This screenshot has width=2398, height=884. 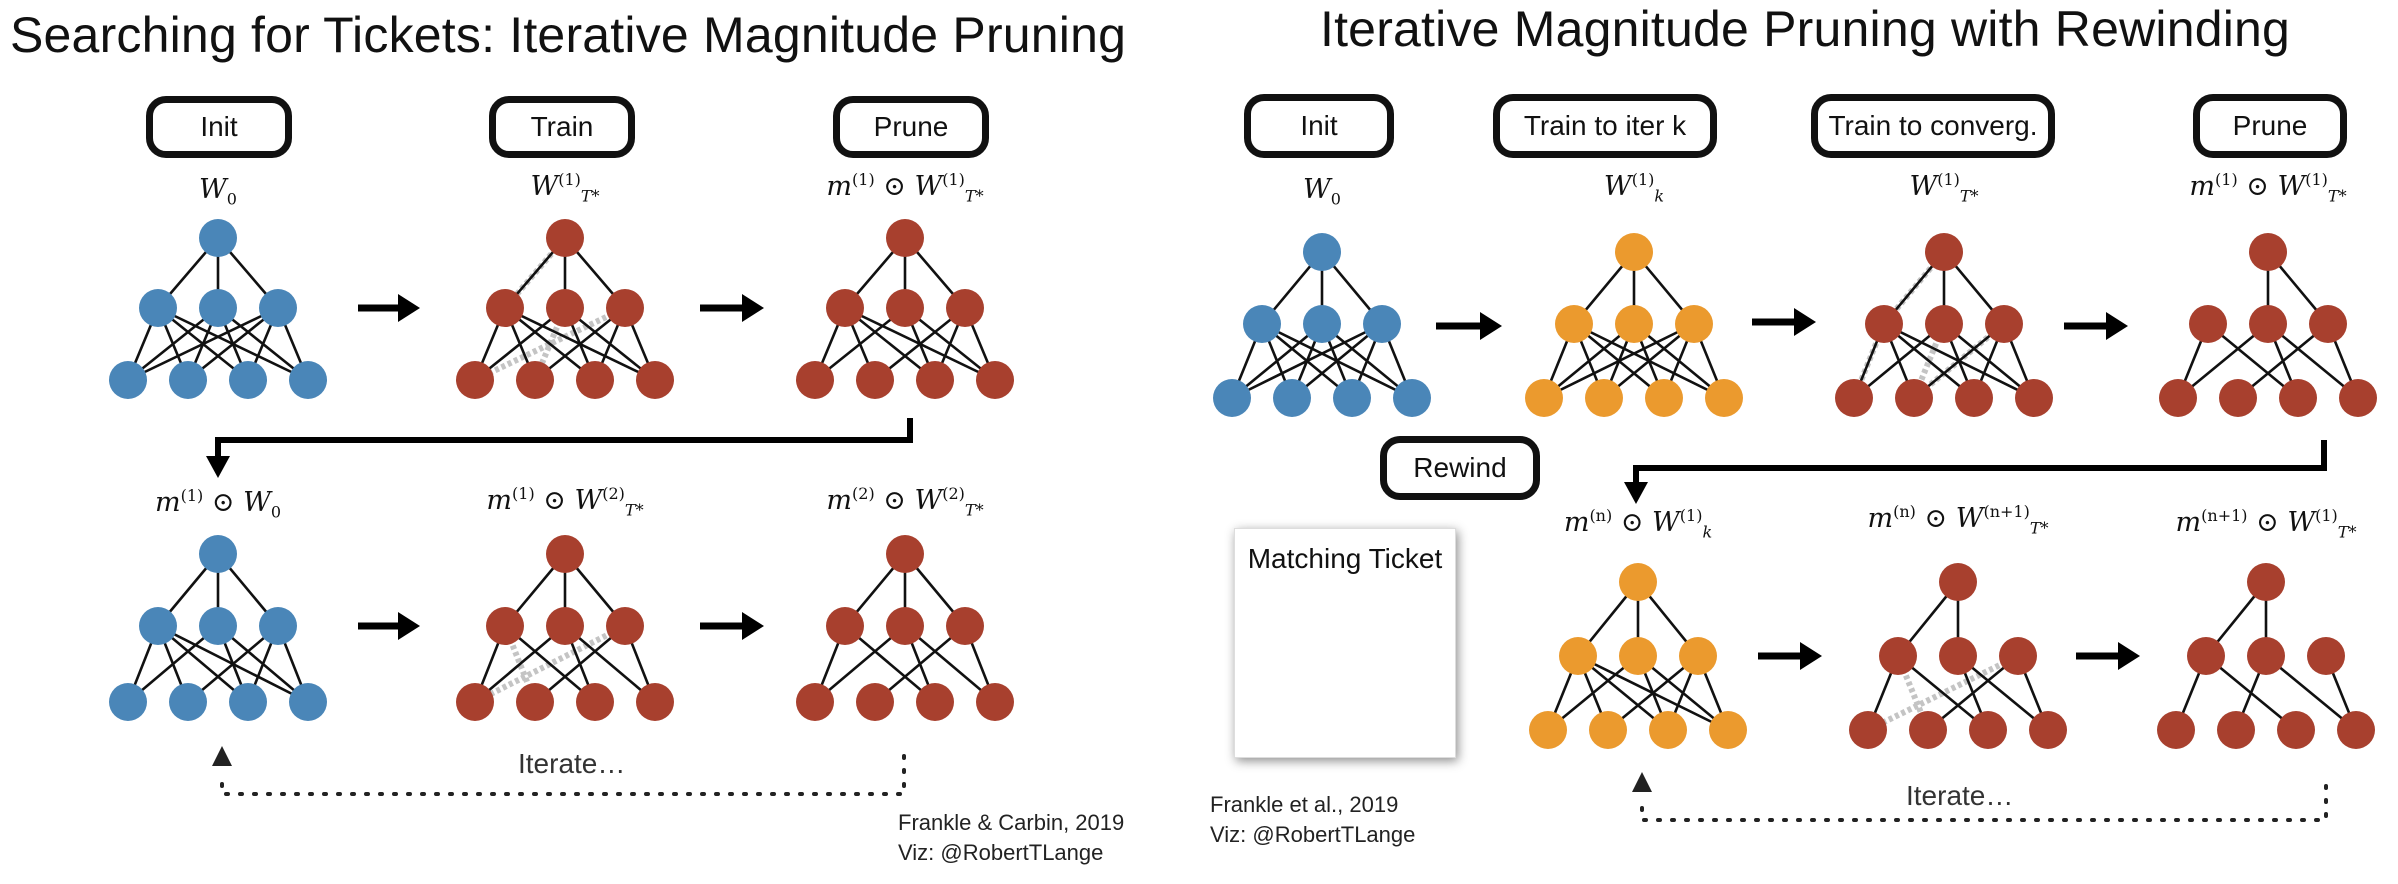 I want to click on right-r2a-edge, so click(x=1623, y=693).